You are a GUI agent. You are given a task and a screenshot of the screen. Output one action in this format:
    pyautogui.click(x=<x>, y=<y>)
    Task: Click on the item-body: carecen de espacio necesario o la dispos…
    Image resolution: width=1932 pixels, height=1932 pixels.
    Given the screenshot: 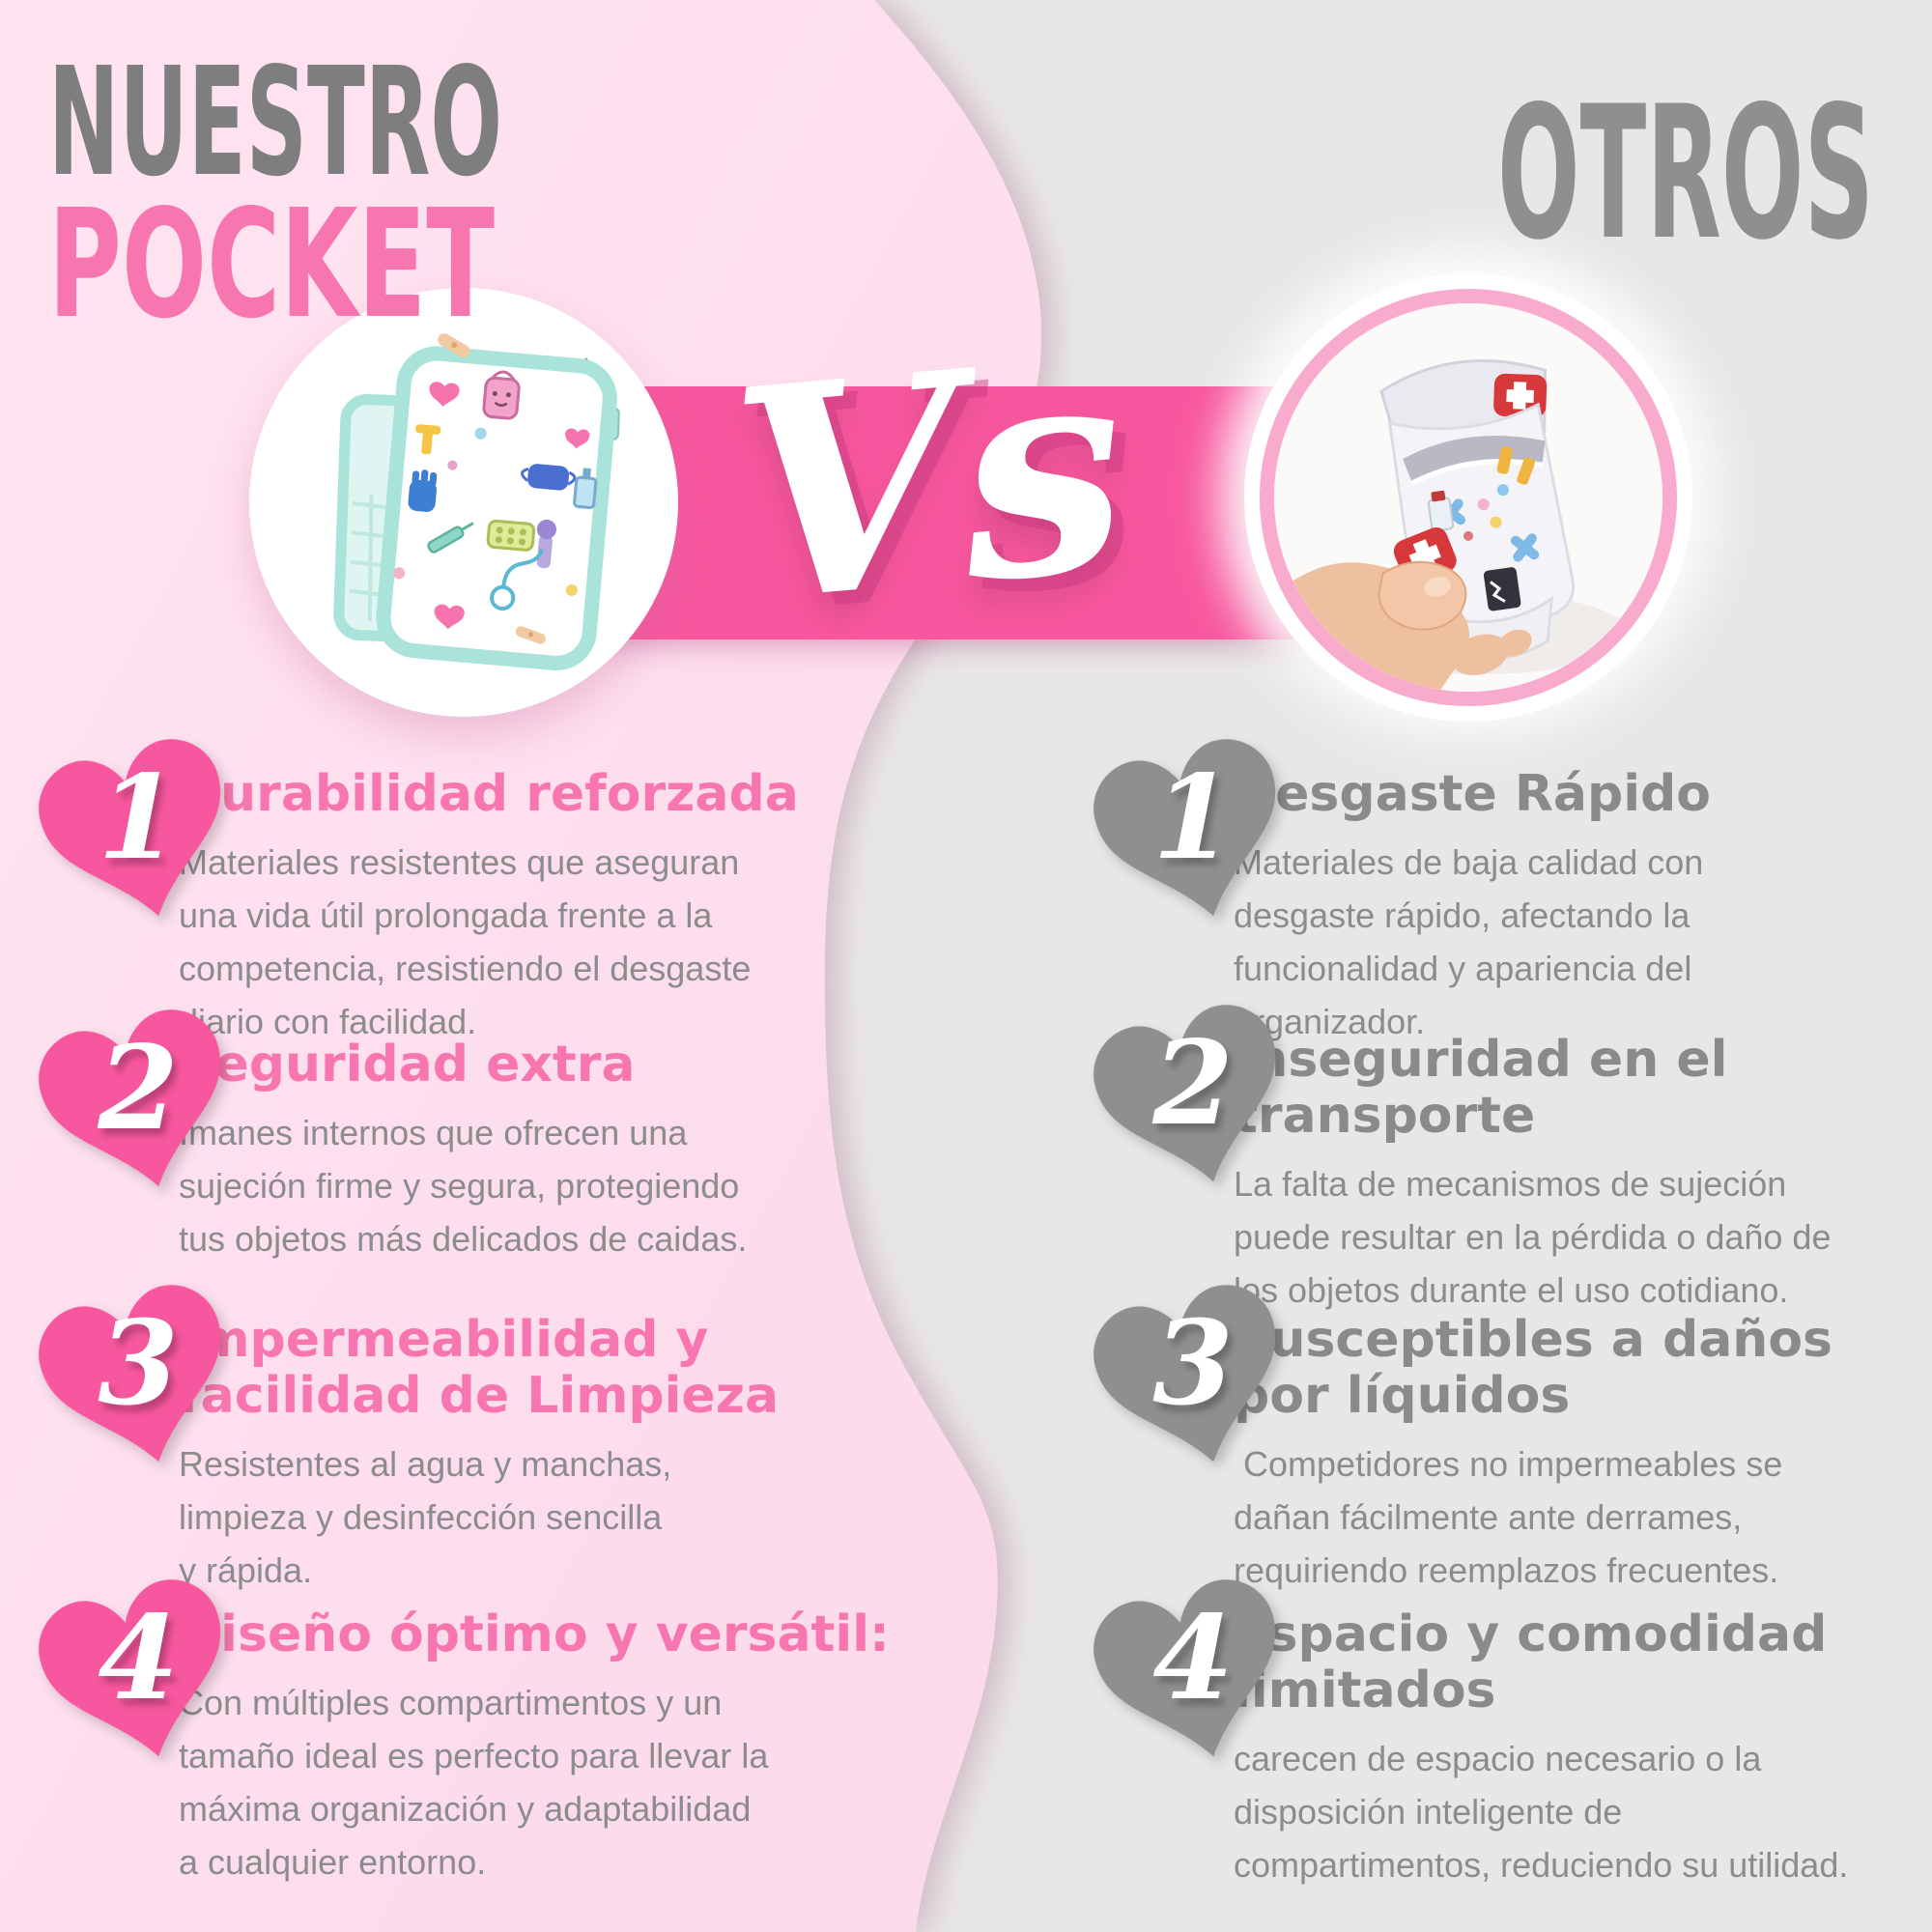 What is the action you would take?
    pyautogui.click(x=1541, y=1812)
    